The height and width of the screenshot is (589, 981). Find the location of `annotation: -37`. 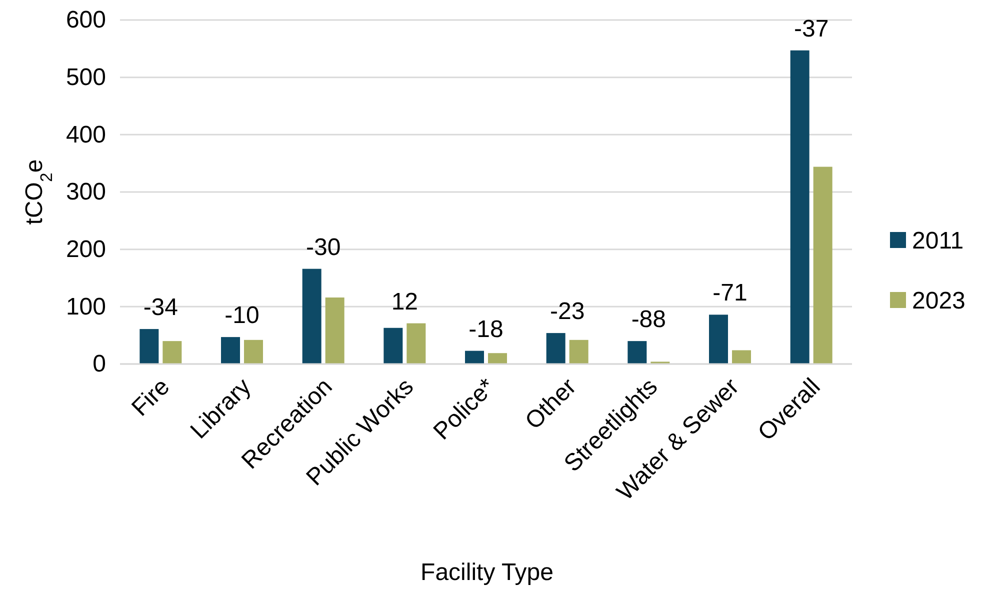

annotation: -37 is located at coordinates (811, 28).